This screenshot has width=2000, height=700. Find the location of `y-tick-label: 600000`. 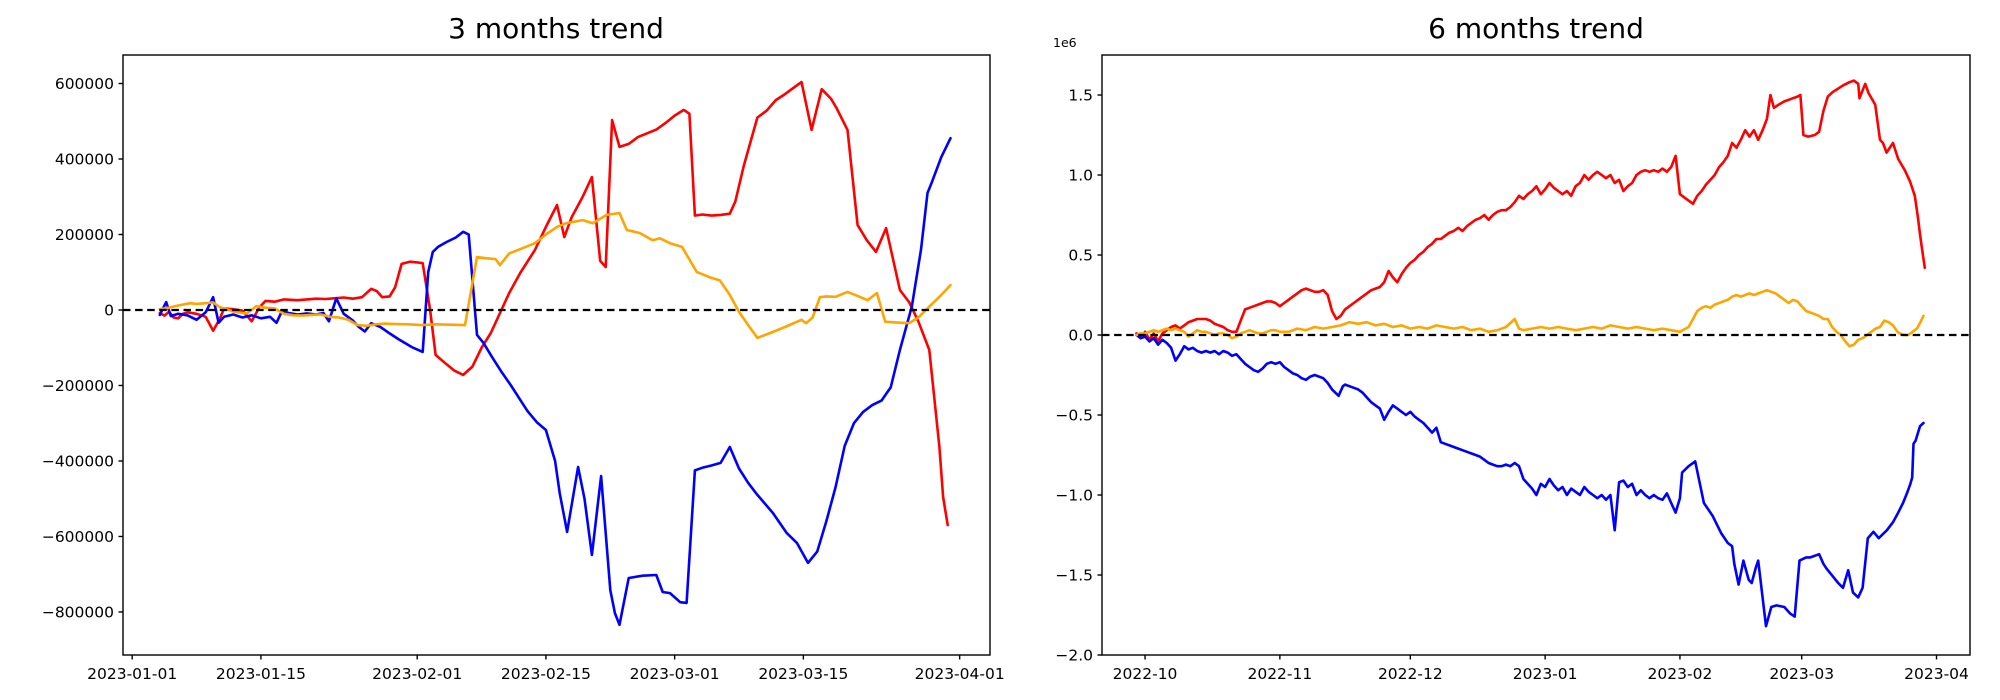

y-tick-label: 600000 is located at coordinates (84, 84).